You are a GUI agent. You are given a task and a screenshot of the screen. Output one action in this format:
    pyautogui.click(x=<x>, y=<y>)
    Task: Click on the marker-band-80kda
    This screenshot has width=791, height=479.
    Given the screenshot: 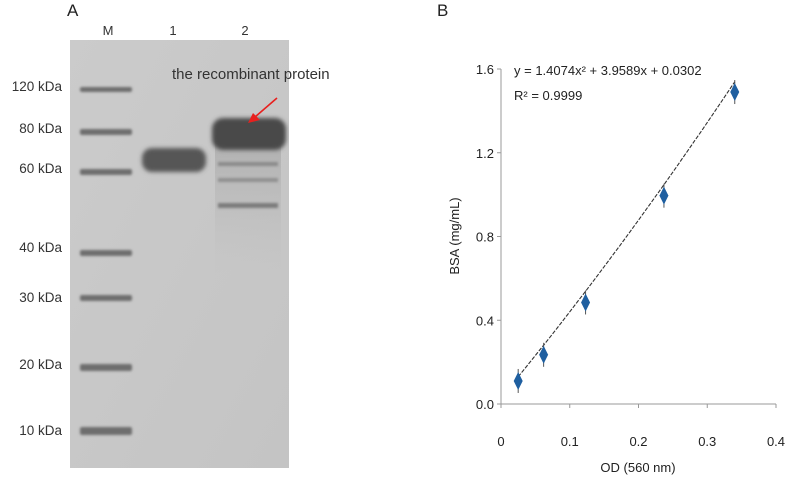 What is the action you would take?
    pyautogui.click(x=106, y=132)
    